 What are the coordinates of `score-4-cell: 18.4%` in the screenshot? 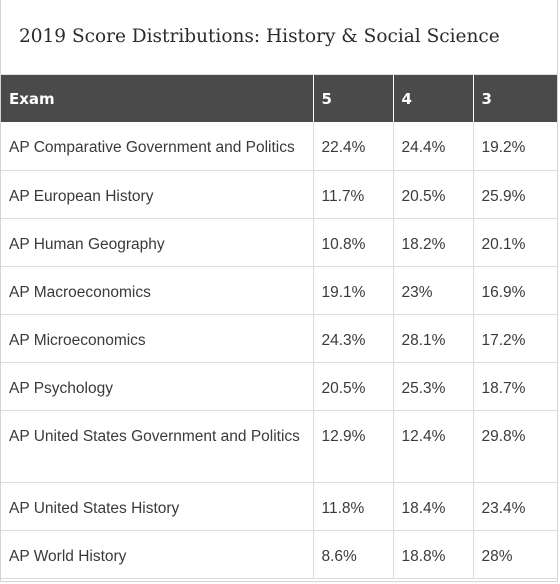 It's located at (433, 506).